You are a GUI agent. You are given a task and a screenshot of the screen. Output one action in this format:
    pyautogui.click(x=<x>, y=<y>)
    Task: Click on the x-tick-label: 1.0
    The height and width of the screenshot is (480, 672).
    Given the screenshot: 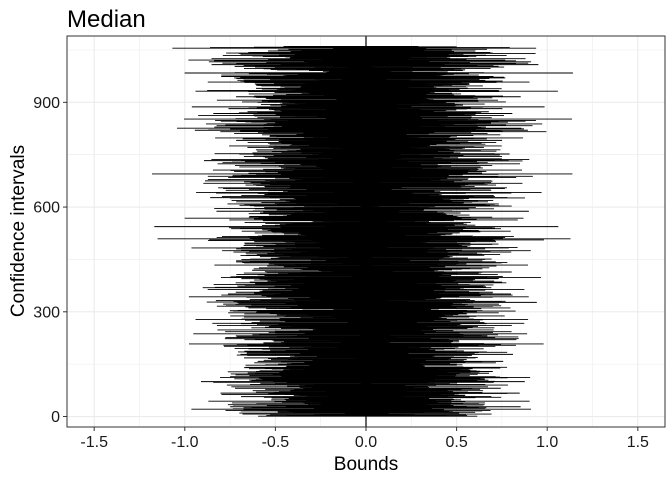 What is the action you would take?
    pyautogui.click(x=547, y=442)
    